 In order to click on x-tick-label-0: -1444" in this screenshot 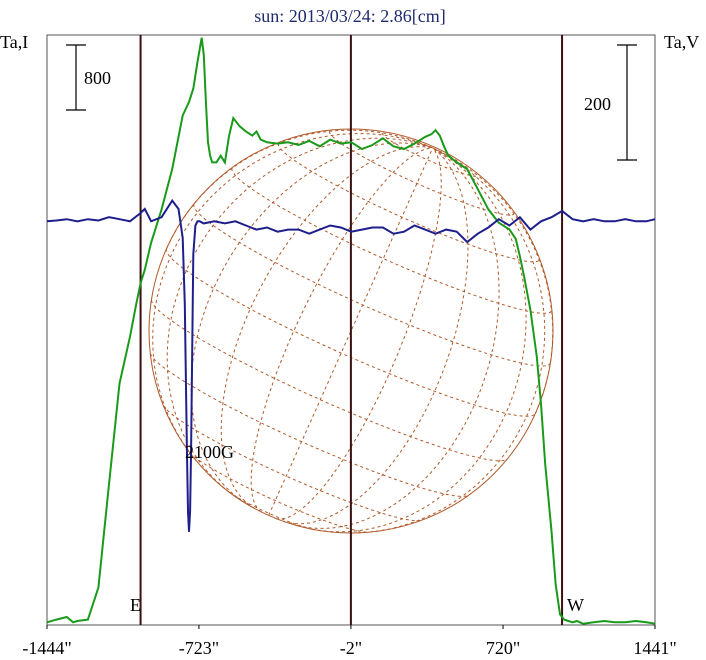, I will do `click(46, 648)`.